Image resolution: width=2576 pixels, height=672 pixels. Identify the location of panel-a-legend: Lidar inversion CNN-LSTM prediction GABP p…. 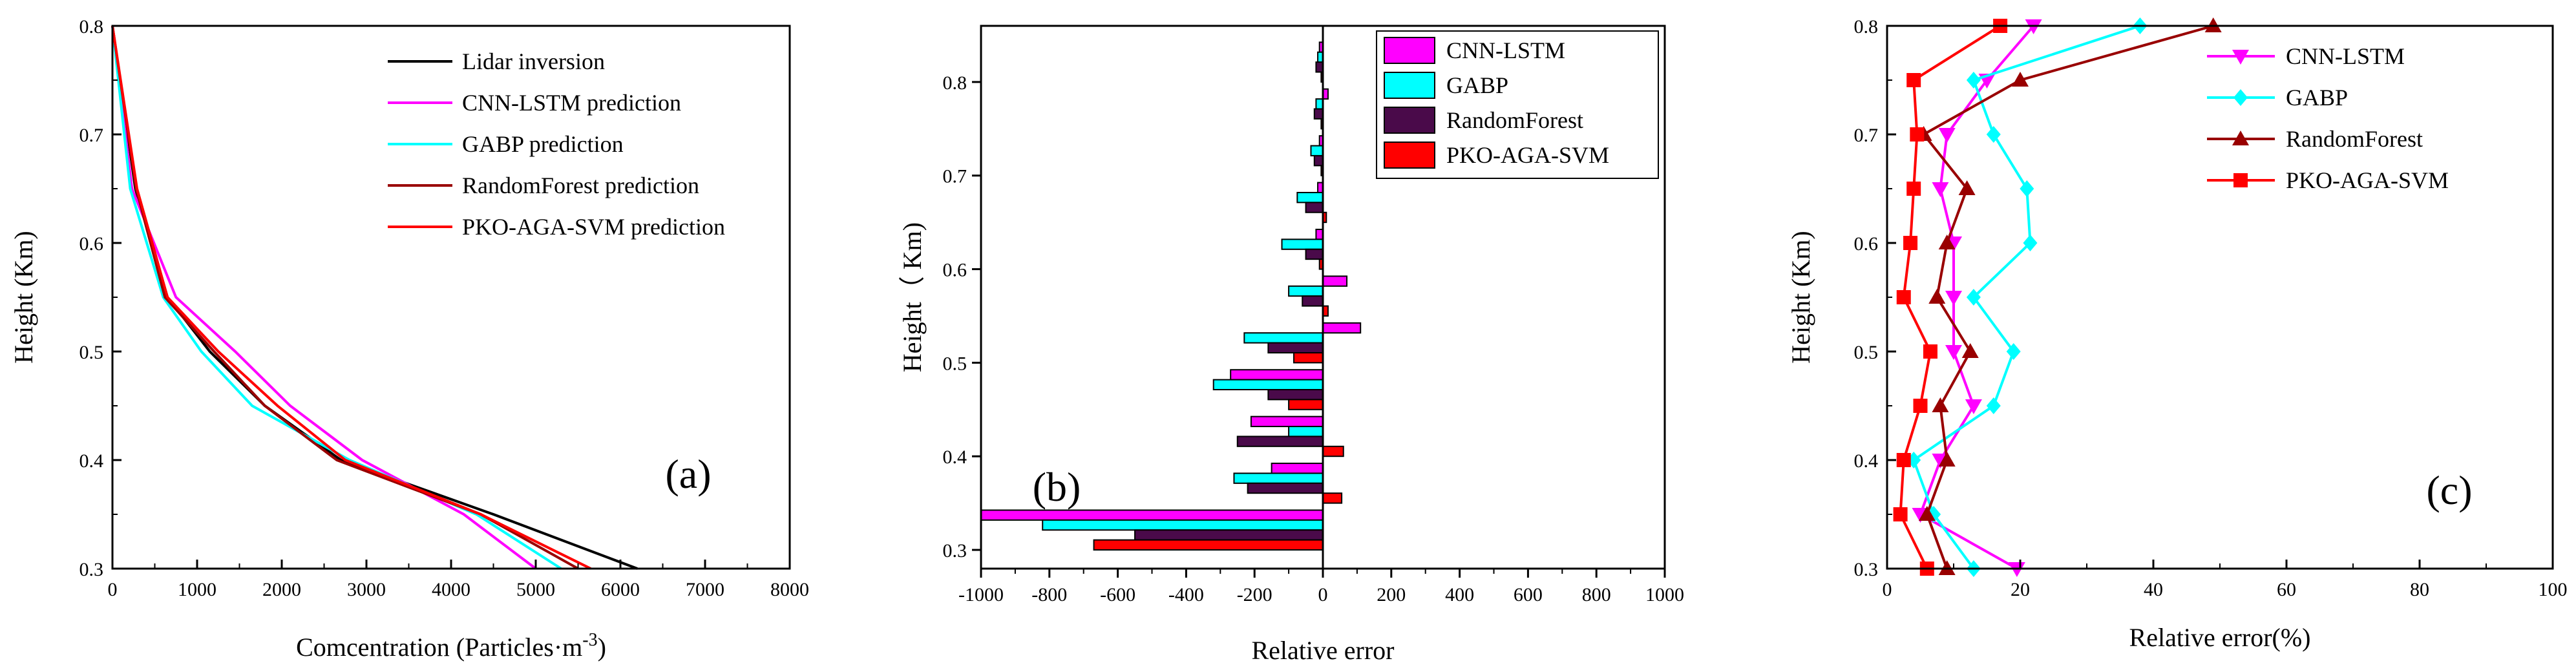
(556, 144).